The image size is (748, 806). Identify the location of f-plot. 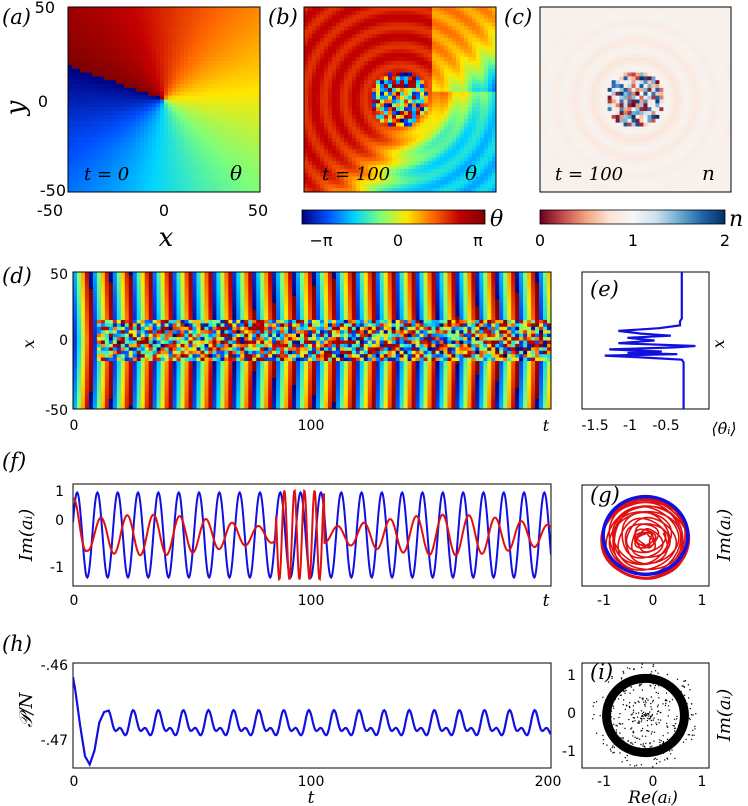
(312, 535).